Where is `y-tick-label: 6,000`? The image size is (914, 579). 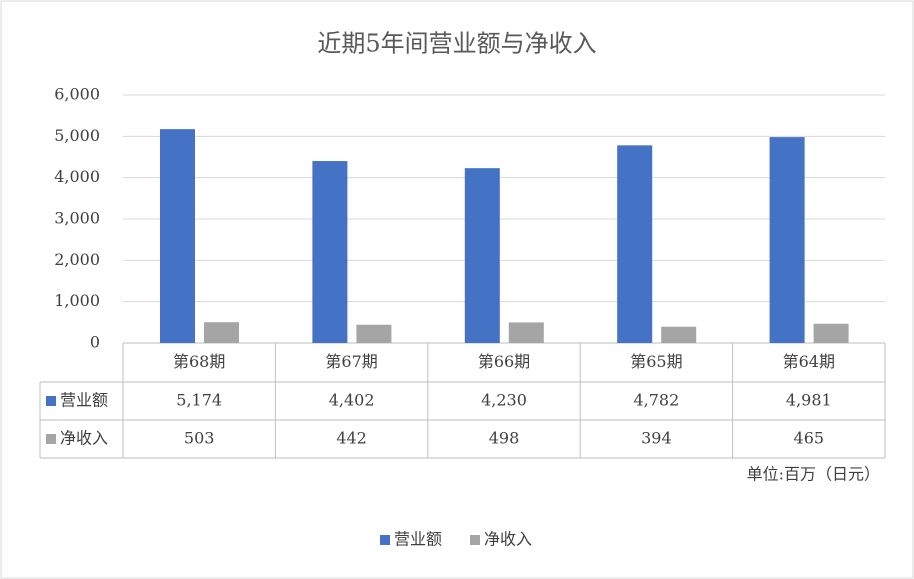
y-tick-label: 6,000 is located at coordinates (77, 94).